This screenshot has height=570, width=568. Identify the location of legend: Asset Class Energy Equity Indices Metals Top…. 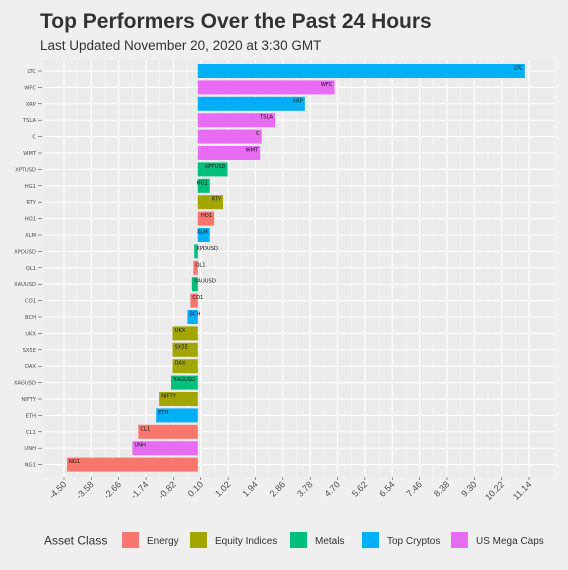
(294, 540).